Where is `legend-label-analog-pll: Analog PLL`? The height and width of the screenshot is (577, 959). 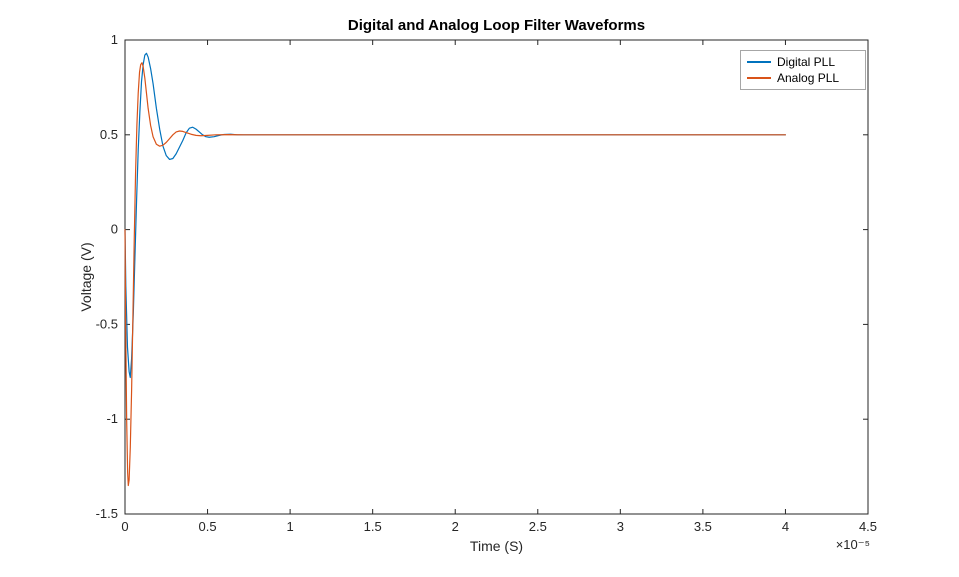 legend-label-analog-pll: Analog PLL is located at coordinates (808, 78).